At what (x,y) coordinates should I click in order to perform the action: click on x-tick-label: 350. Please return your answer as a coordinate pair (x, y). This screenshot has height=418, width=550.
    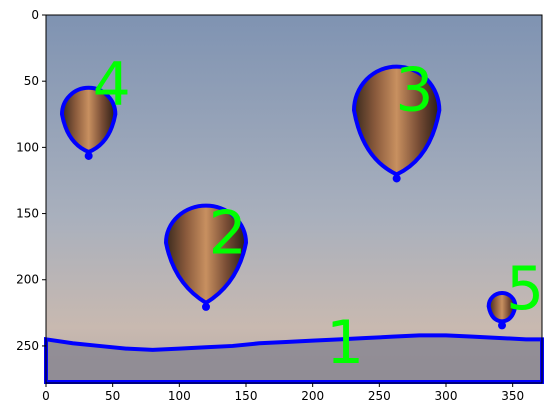
    Looking at the image, I should click on (512, 396).